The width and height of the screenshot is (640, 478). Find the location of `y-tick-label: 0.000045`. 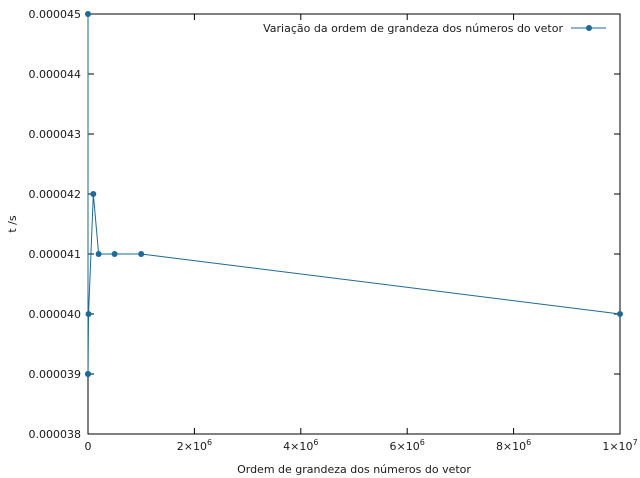

y-tick-label: 0.000045 is located at coordinates (55, 14).